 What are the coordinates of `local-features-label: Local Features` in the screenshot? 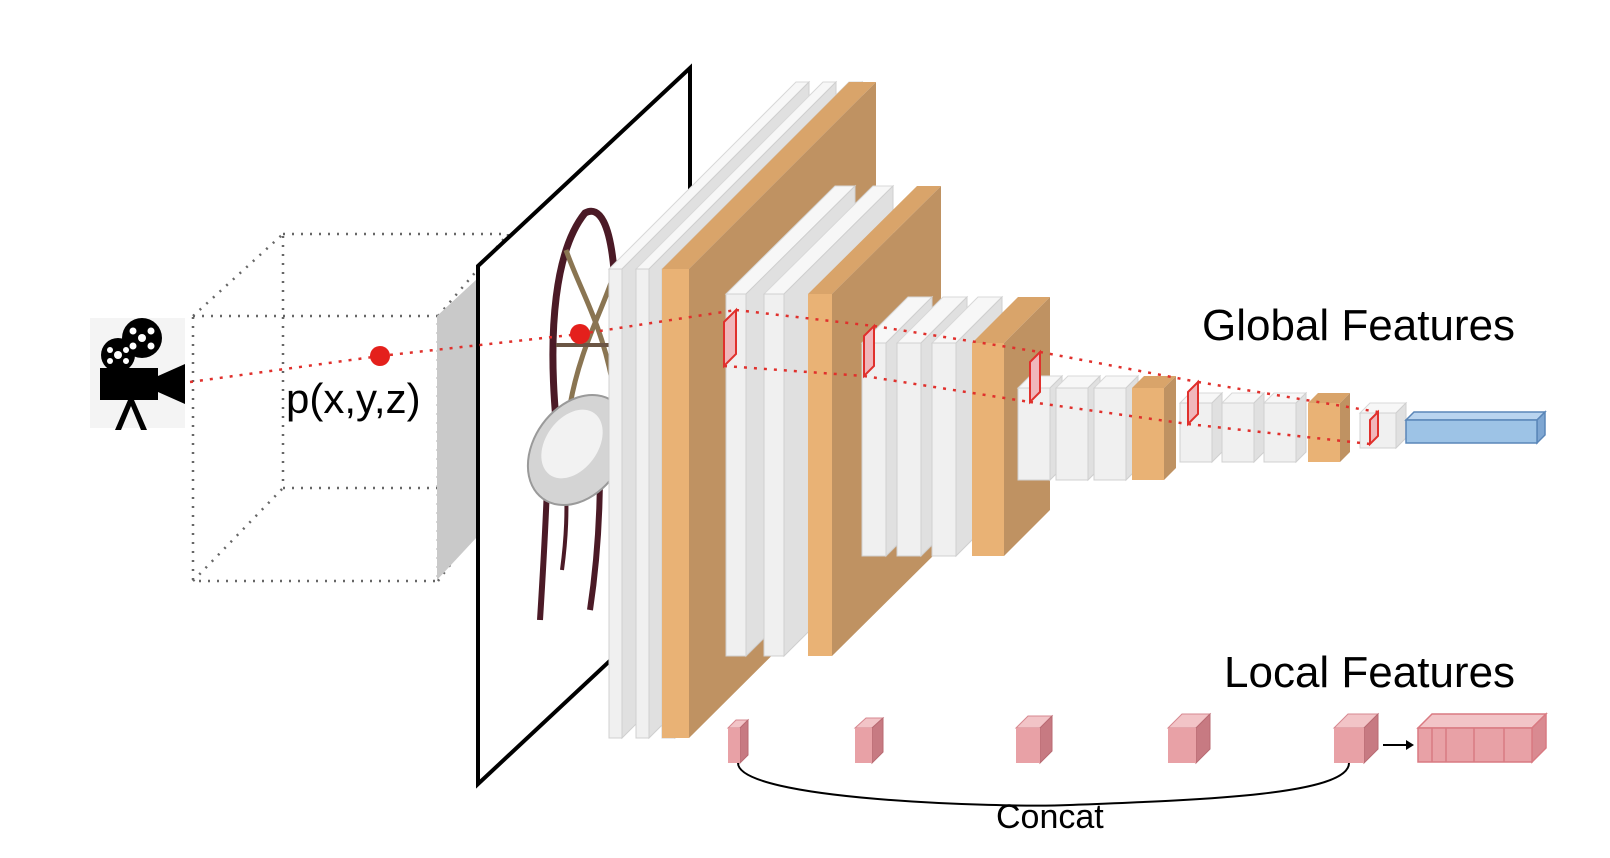 It's located at (1369, 672).